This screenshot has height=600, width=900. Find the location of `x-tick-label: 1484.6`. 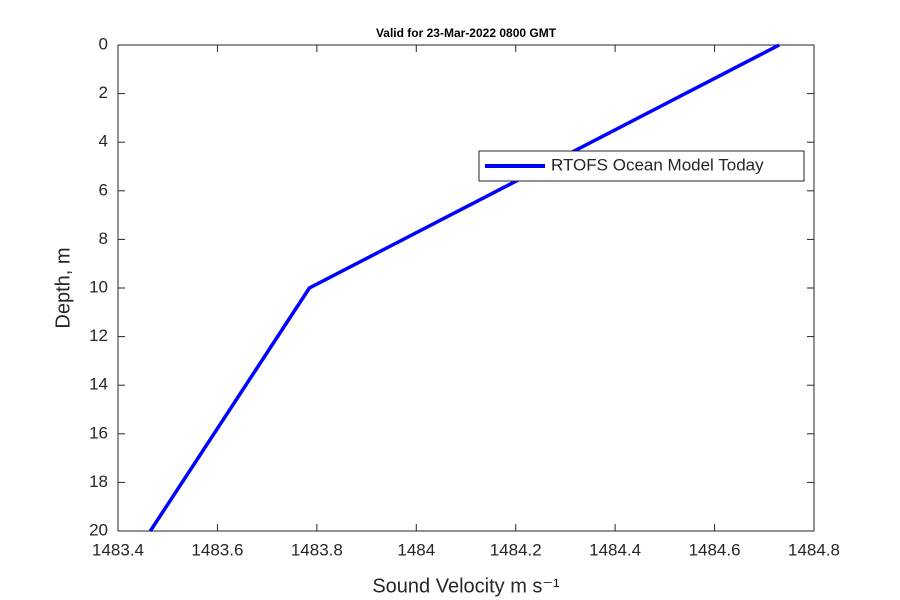

x-tick-label: 1484.6 is located at coordinates (715, 549).